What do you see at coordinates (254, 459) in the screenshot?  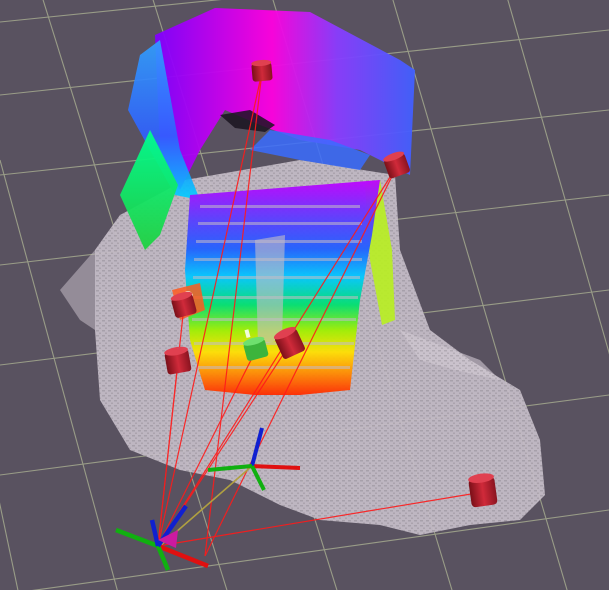 I see `sensor-frame` at bounding box center [254, 459].